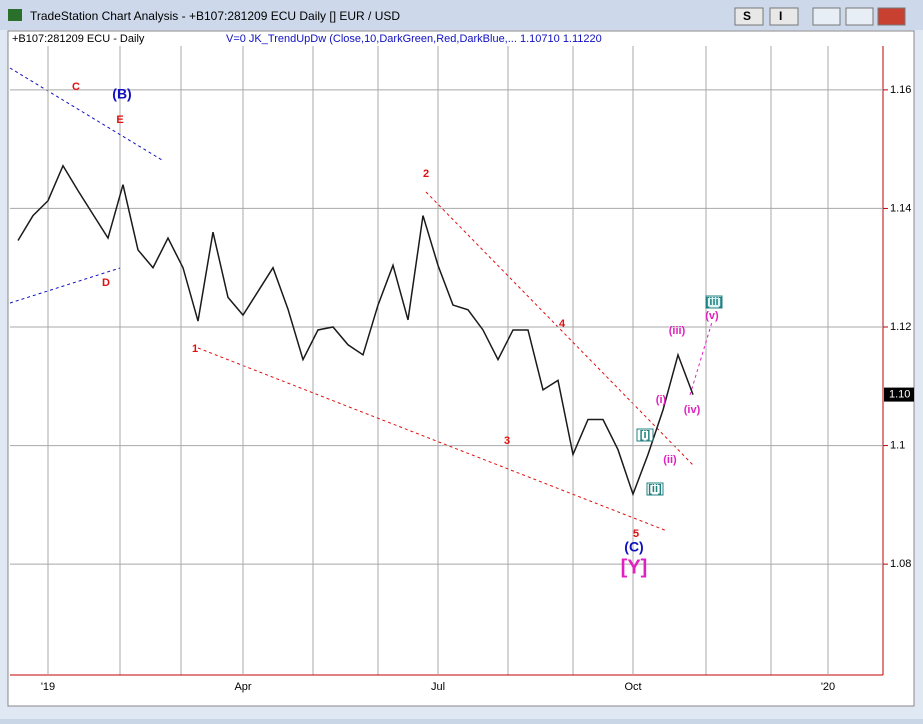  Describe the element at coordinates (633, 547) in the screenshot. I see `wave-label: (C)` at that location.